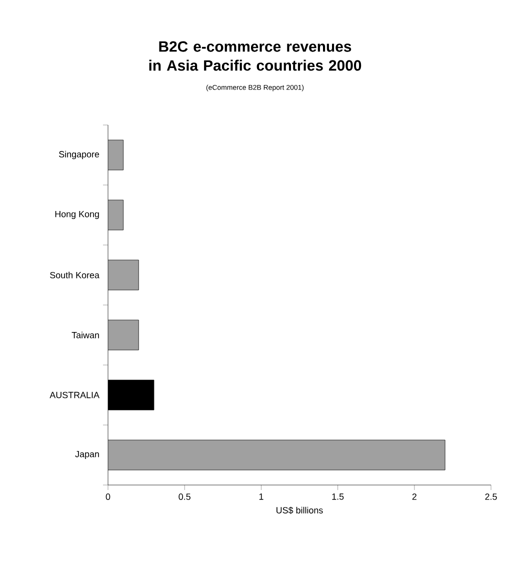 Image resolution: width=511 pixels, height=561 pixels. I want to click on x-tick-label: 0.5, so click(184, 497).